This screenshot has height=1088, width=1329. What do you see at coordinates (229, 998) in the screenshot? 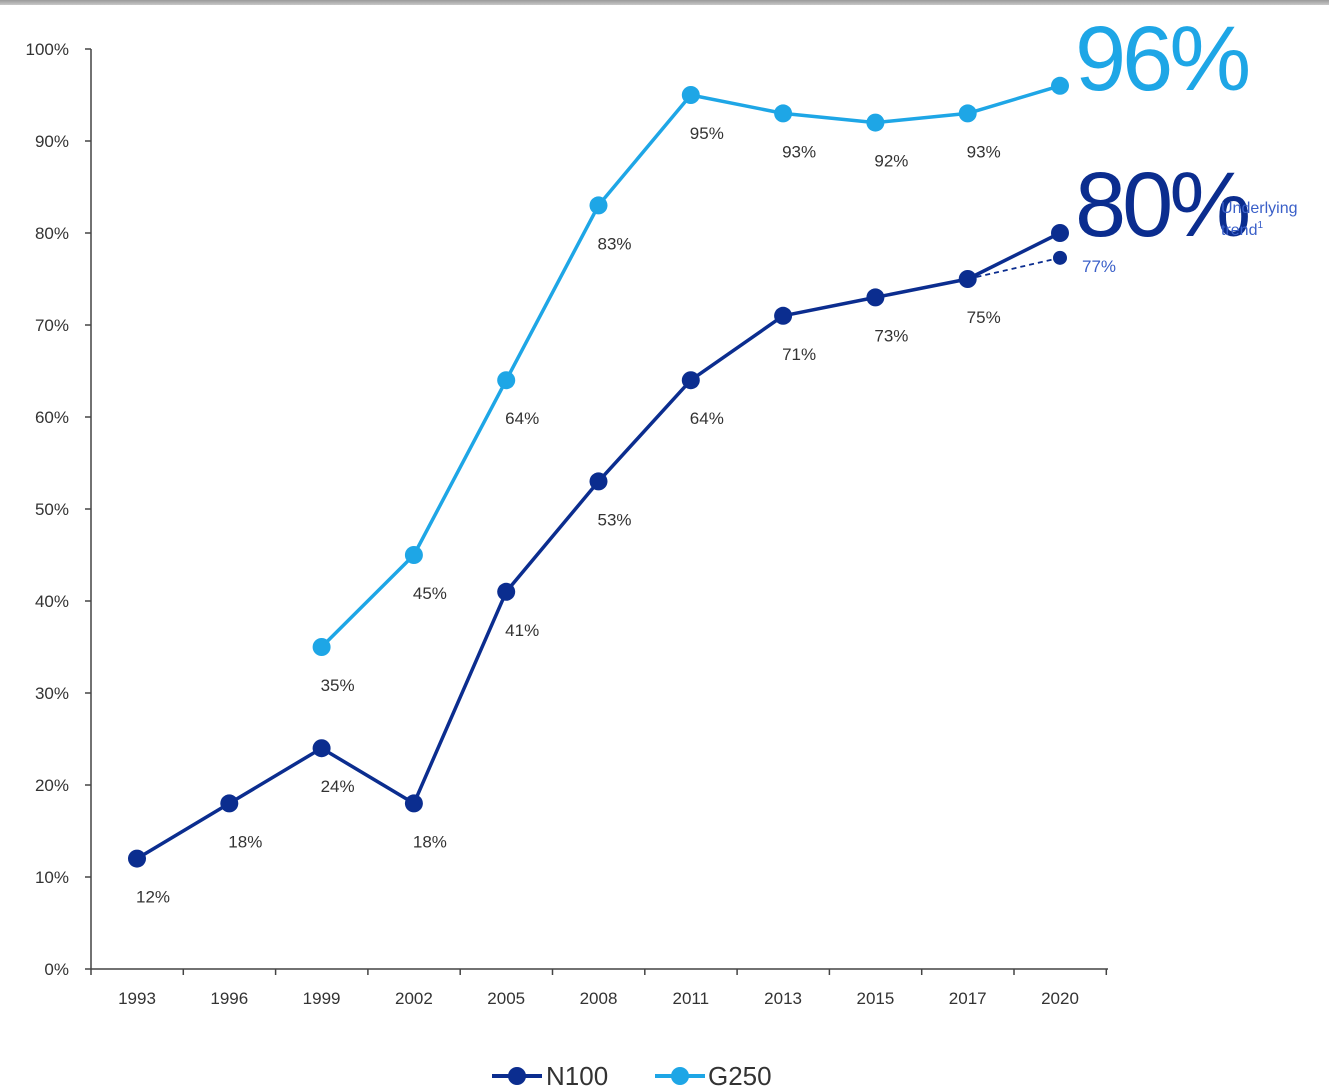
I see `x-tick-label: 1996` at bounding box center [229, 998].